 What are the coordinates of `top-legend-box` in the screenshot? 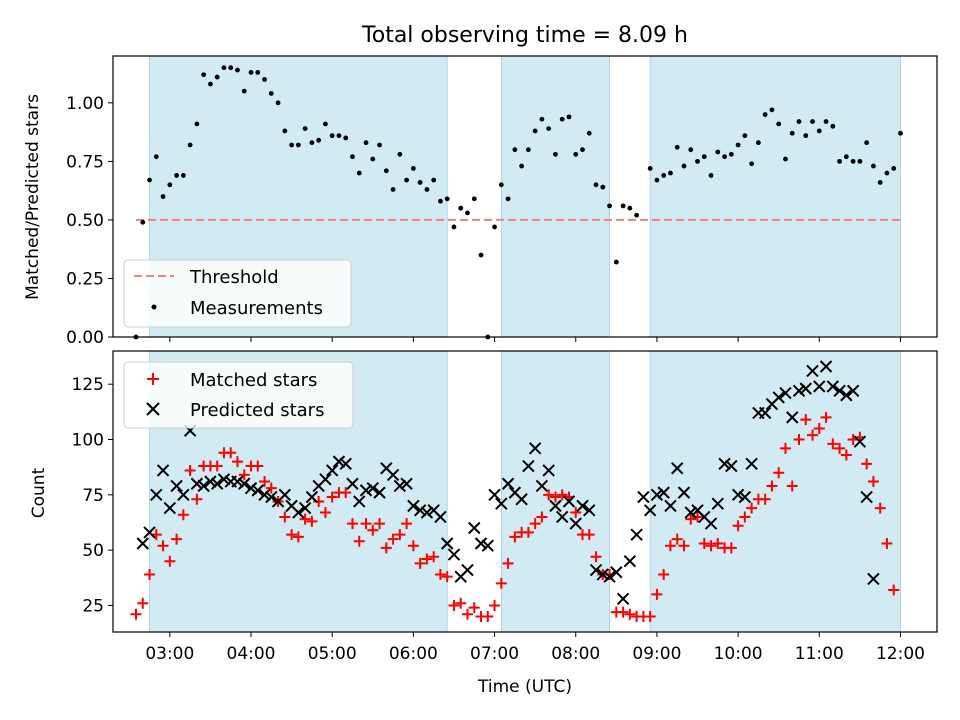 It's located at (237, 293).